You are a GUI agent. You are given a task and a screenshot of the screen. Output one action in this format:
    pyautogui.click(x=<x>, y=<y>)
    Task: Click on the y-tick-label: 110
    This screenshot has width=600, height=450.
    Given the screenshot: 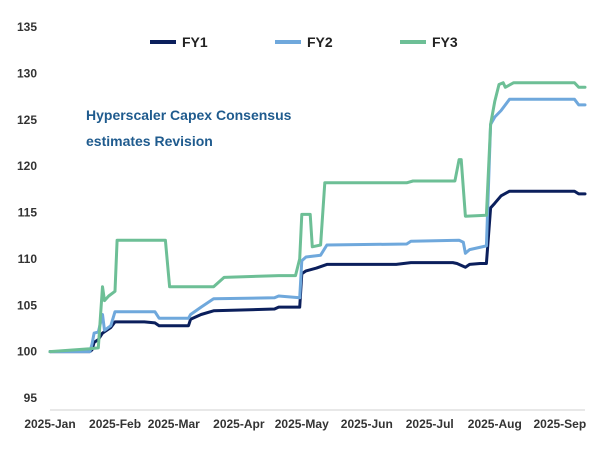 What is the action you would take?
    pyautogui.click(x=28, y=259)
    